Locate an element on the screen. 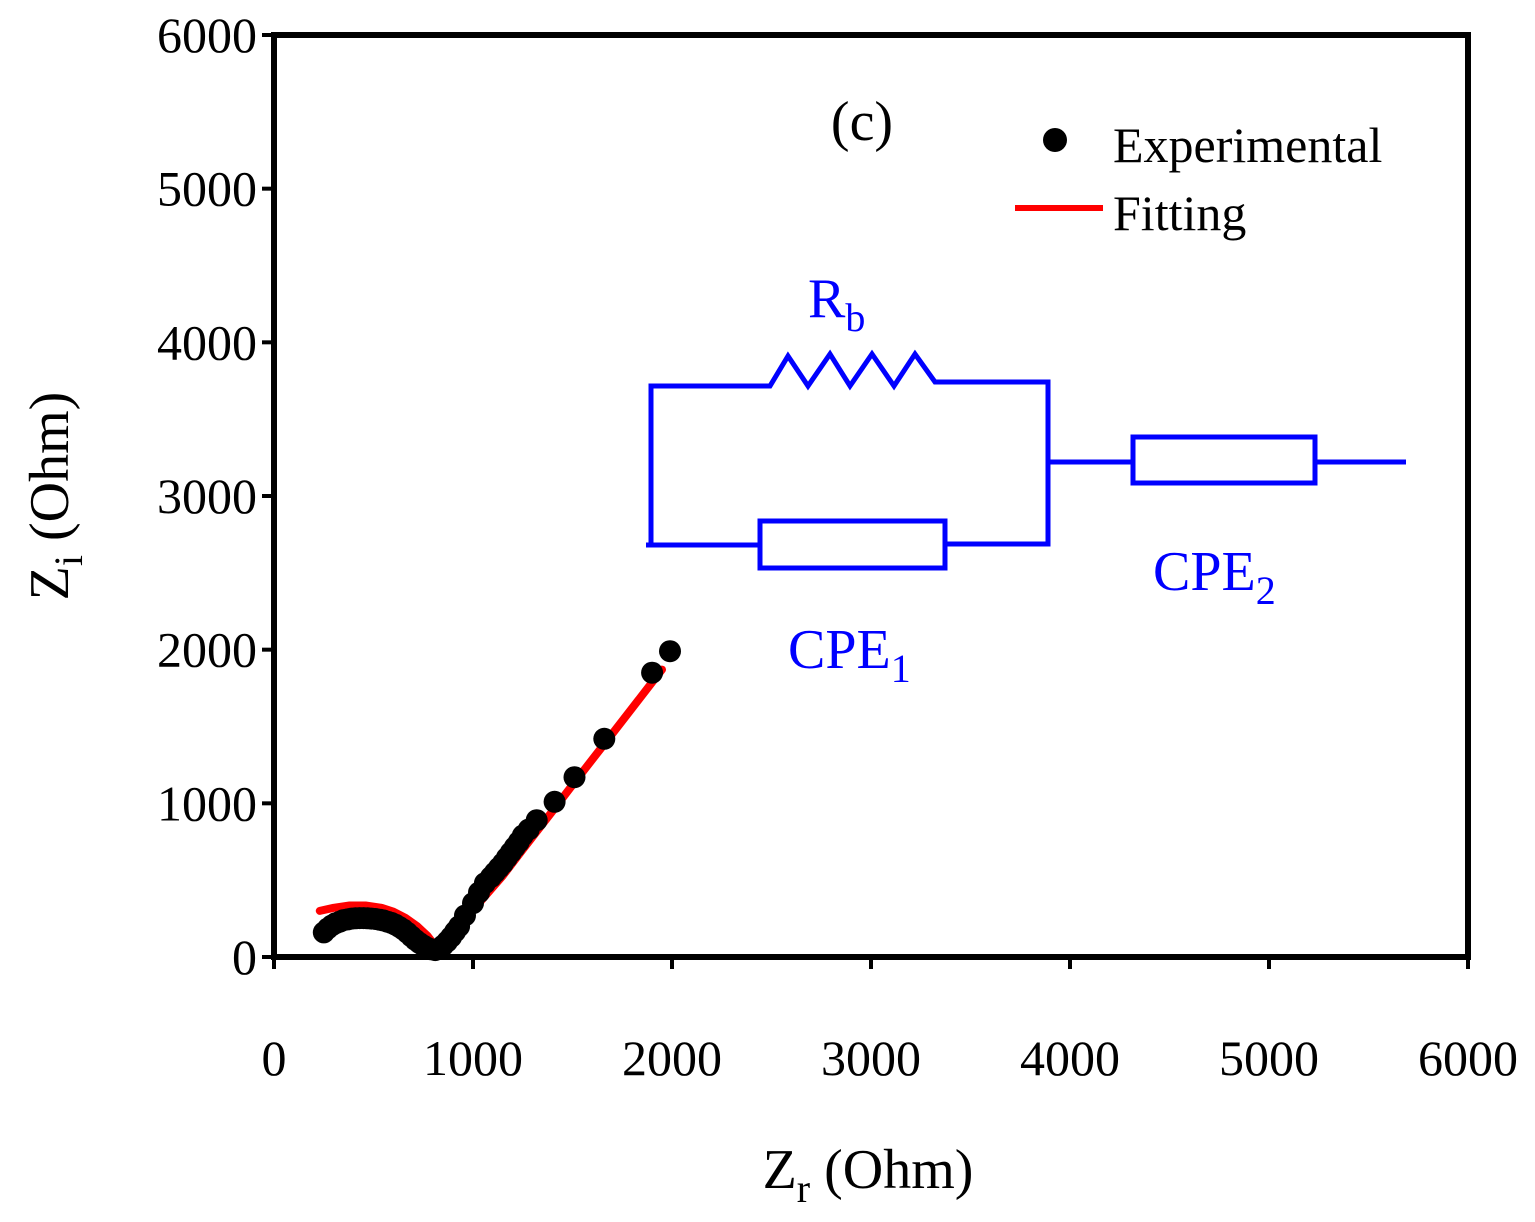 Image resolution: width=1535 pixels, height=1222 pixels. legend-label-experimental: Experimental is located at coordinates (1247, 145).